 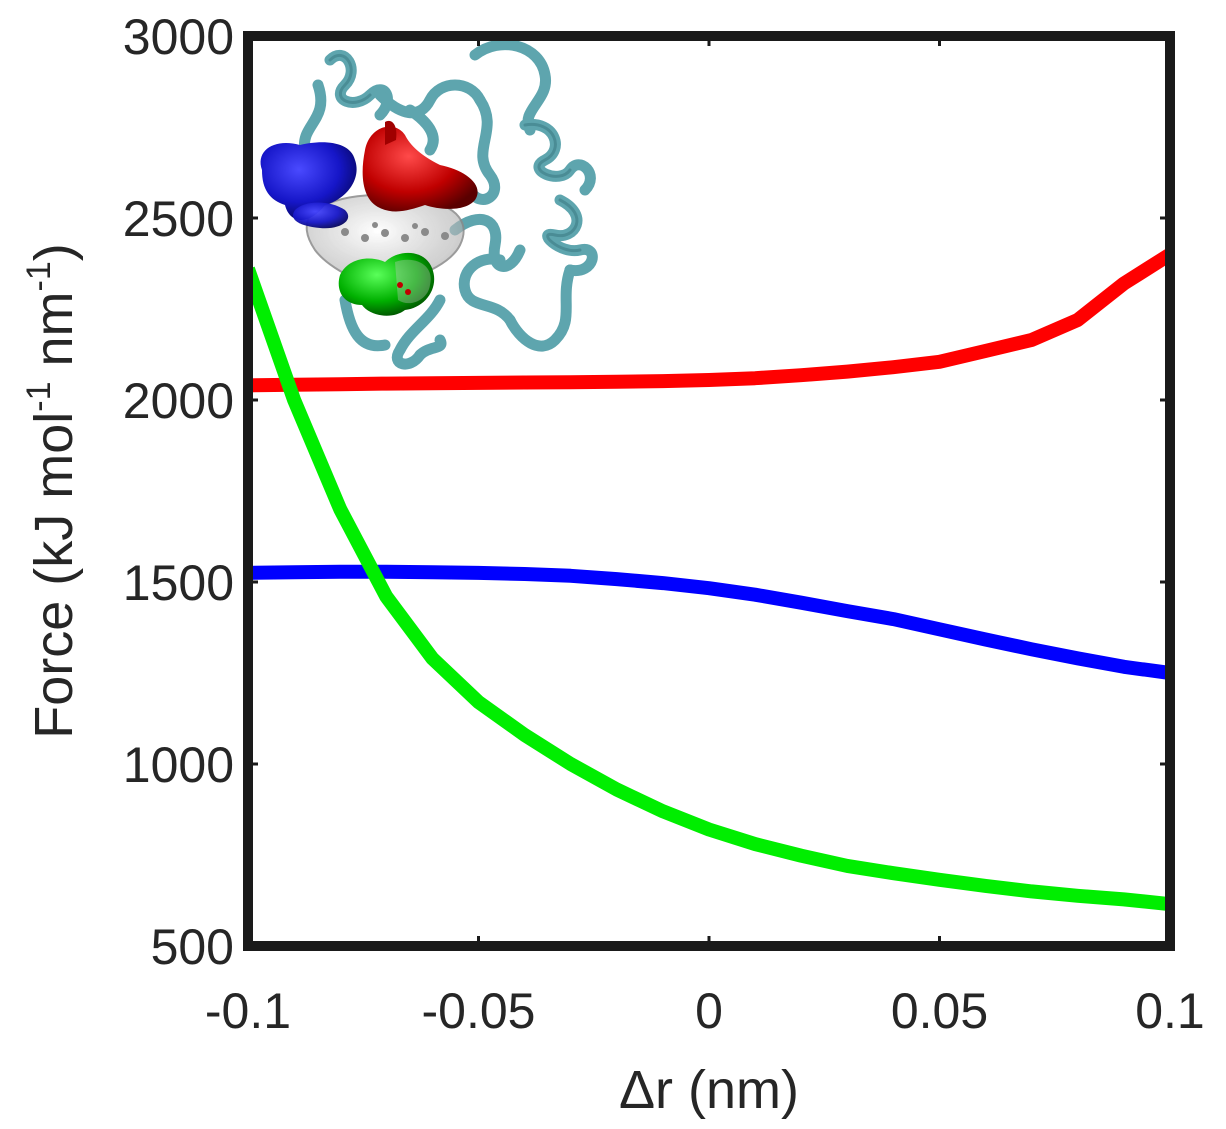 What do you see at coordinates (178, 492) in the screenshot?
I see `y-tick-labels: 500 1000 1500 2000 2500 3000` at bounding box center [178, 492].